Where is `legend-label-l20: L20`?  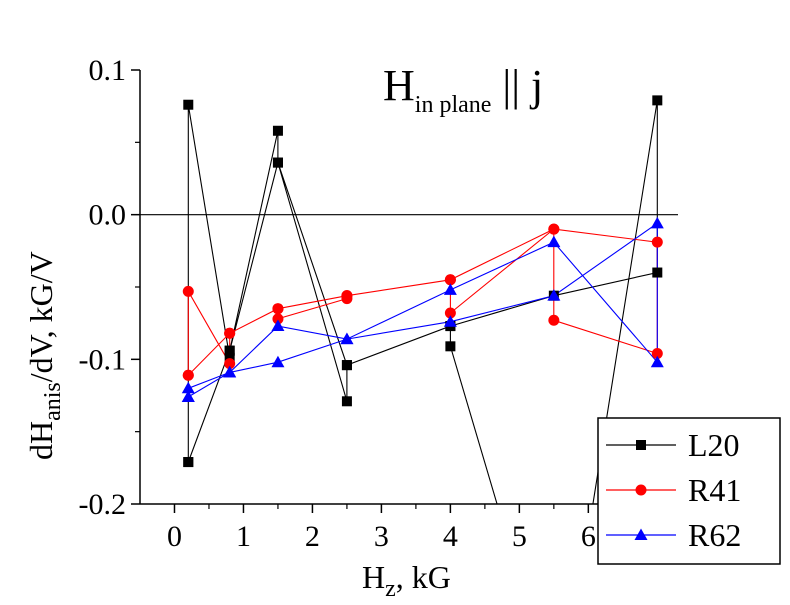
legend-label-l20: L20 is located at coordinates (714, 445).